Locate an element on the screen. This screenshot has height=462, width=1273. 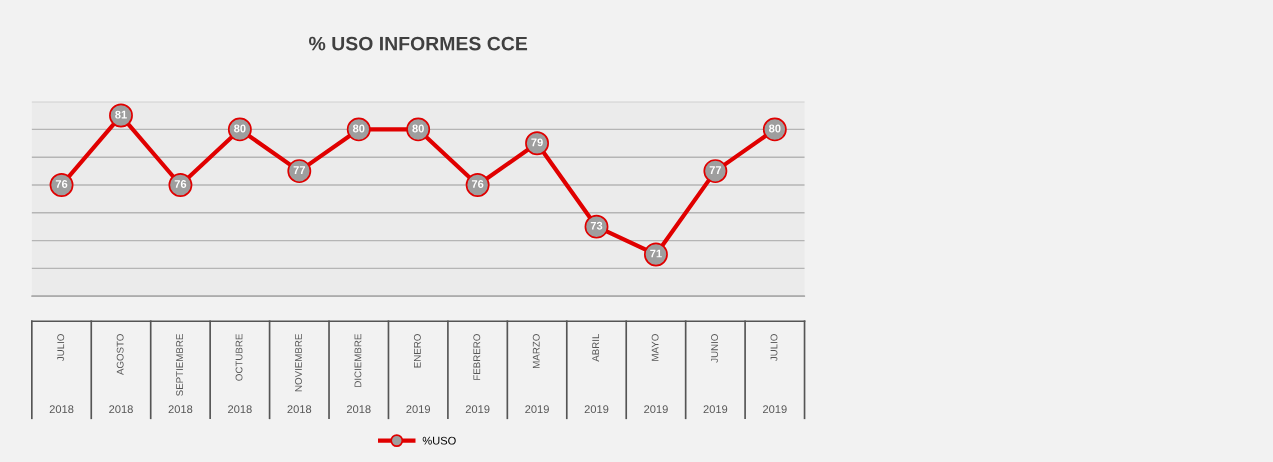
legend-label: %USO is located at coordinates (439, 440).